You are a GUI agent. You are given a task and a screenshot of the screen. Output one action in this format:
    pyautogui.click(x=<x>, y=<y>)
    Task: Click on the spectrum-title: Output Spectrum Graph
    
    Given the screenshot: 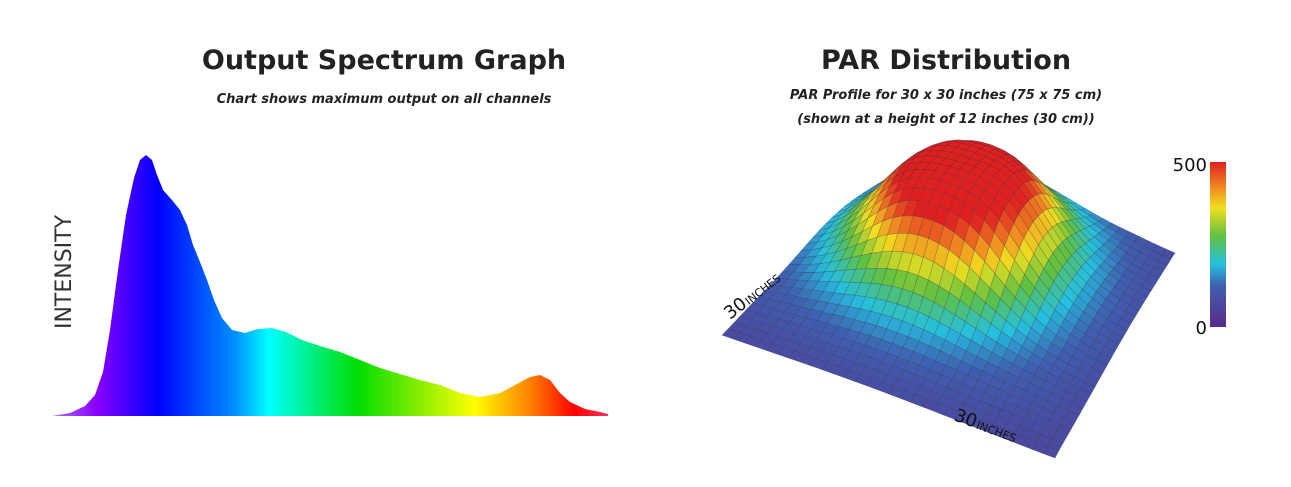 What is the action you would take?
    pyautogui.click(x=384, y=60)
    